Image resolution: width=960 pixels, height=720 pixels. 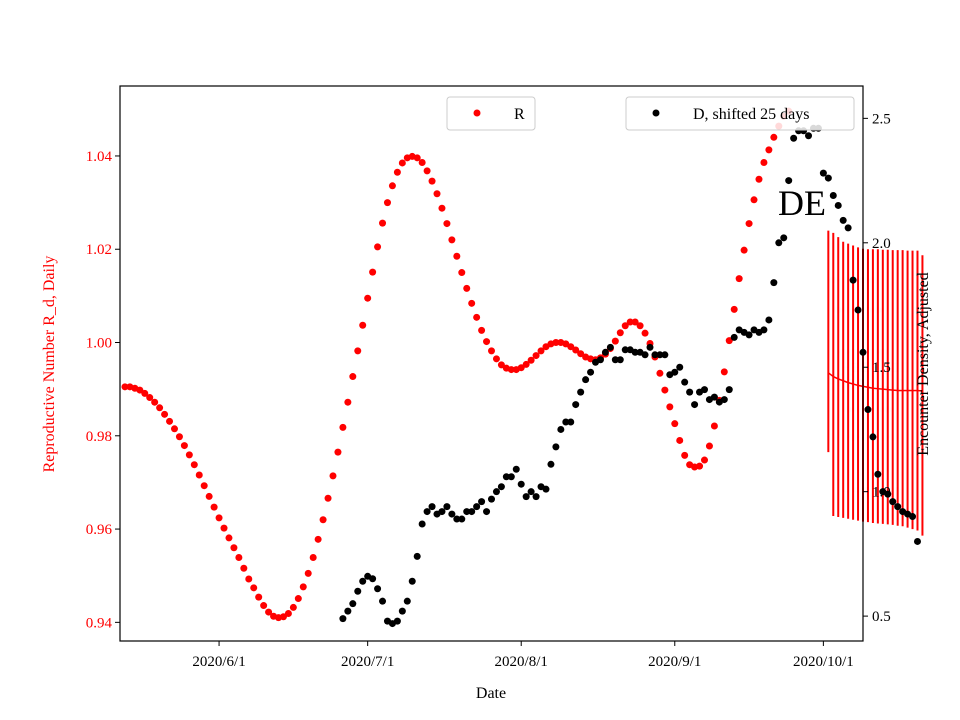 I want to click on left-y-tick-label: 1.02, so click(x=99, y=250).